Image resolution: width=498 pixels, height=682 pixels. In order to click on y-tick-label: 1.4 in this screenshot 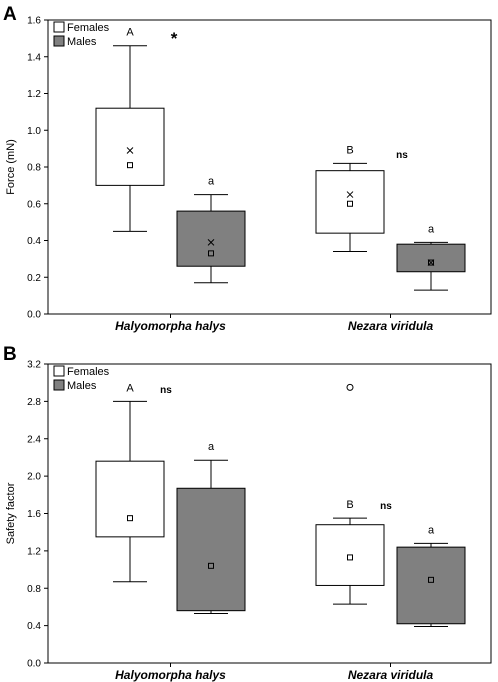, I will do `click(34, 57)`.